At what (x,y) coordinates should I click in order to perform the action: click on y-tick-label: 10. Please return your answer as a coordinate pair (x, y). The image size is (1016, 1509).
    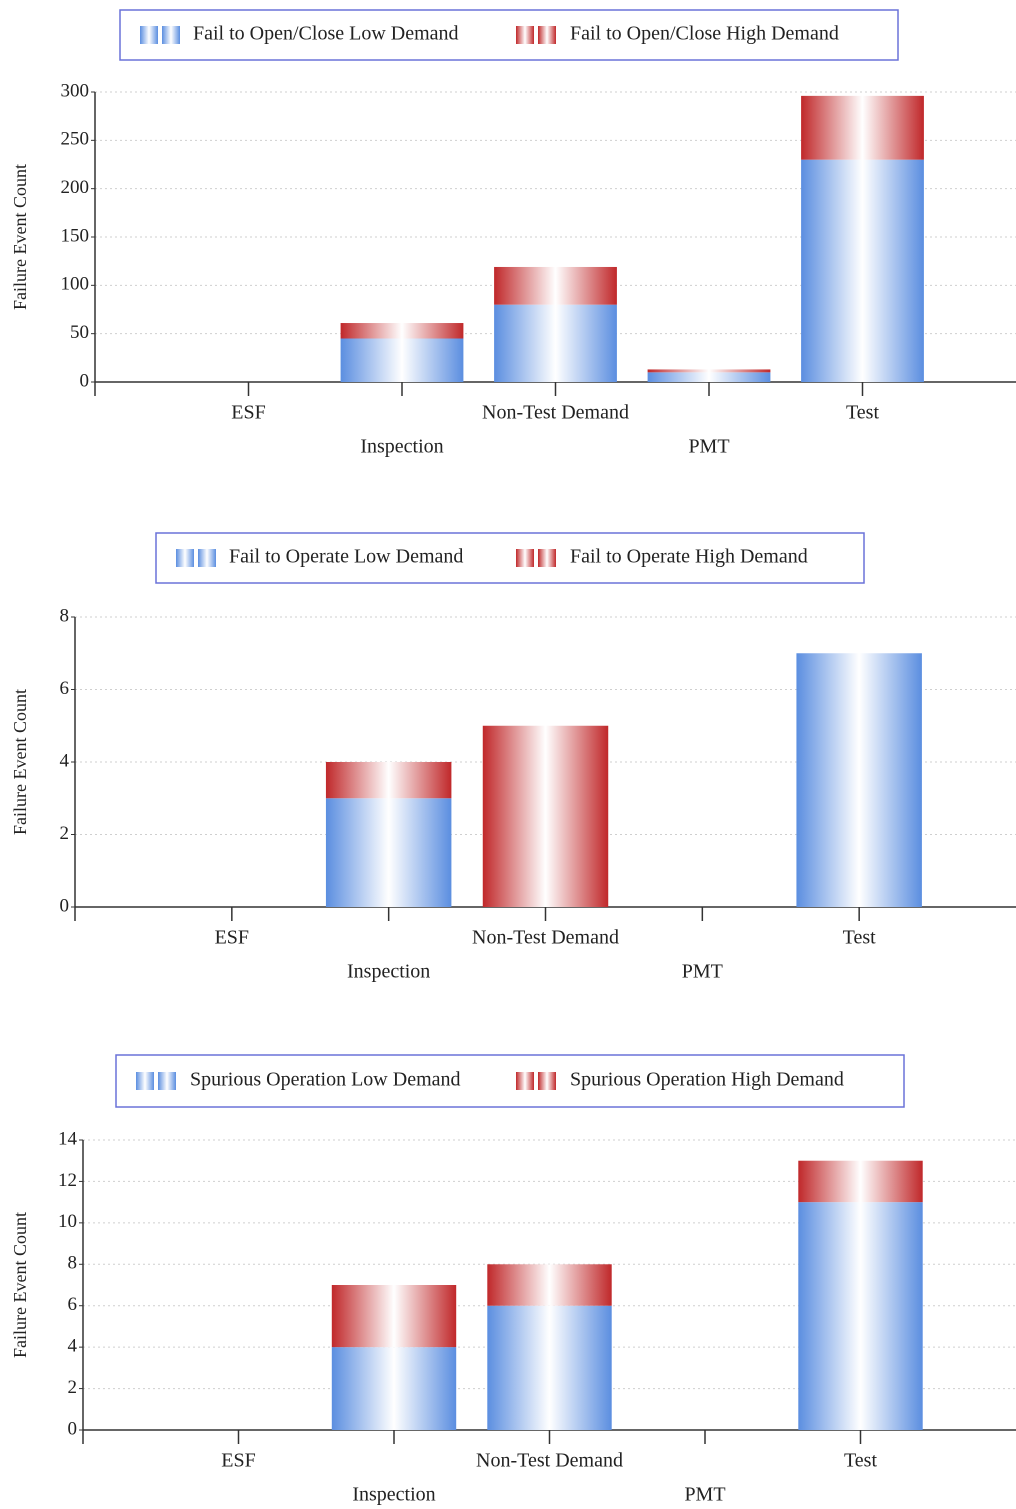
    Looking at the image, I should click on (67, 1221).